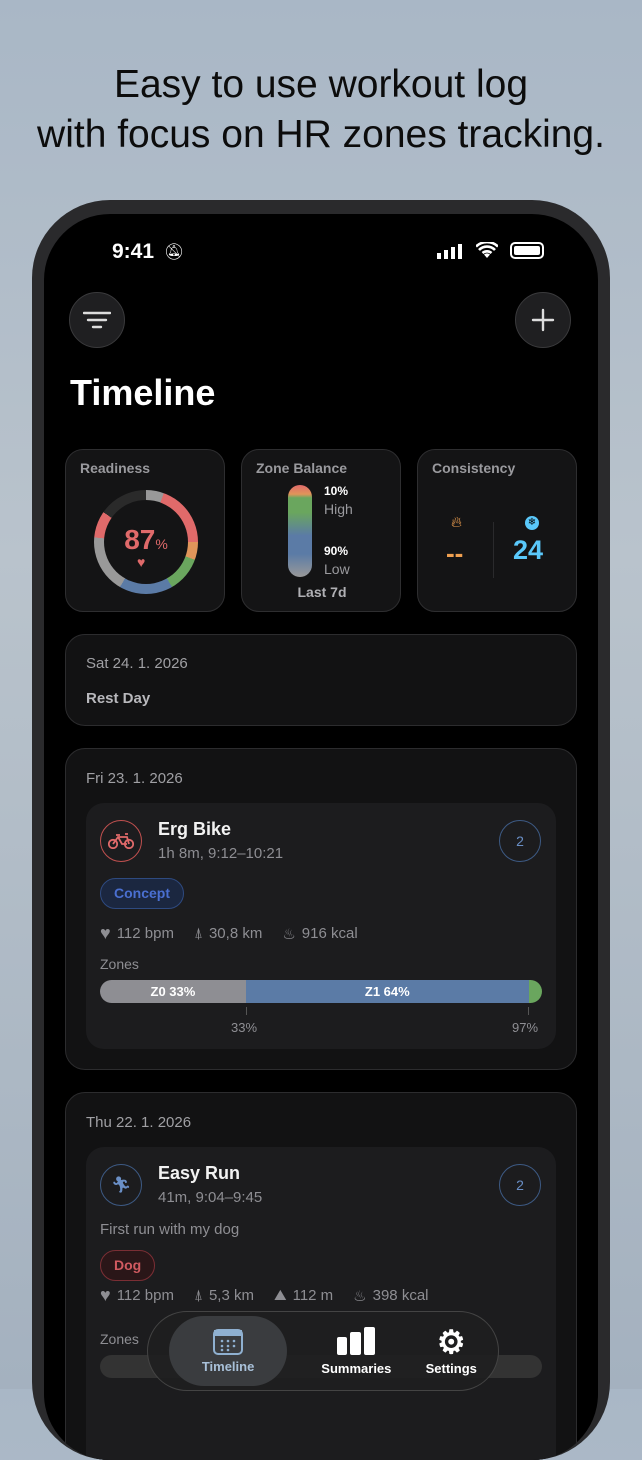 This screenshot has width=642, height=1460. I want to click on tab-label: Timeline, so click(228, 1366).